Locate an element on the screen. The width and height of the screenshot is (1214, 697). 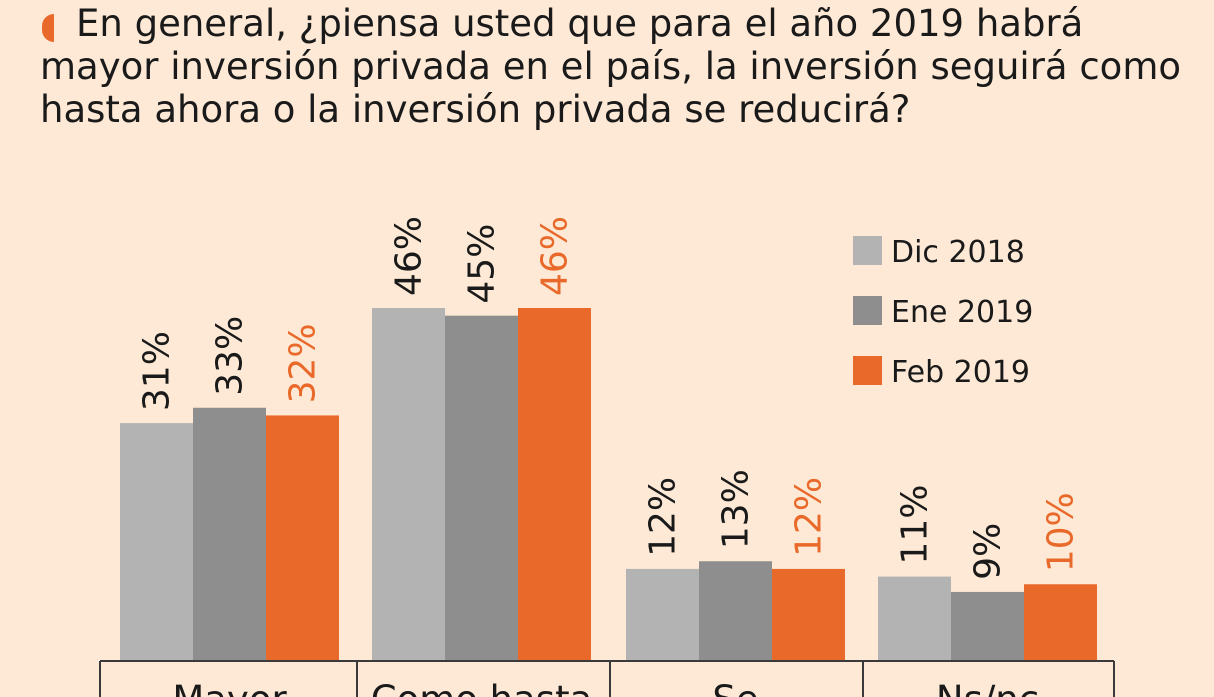
legend-label-feb-2019: Feb 2019 is located at coordinates (960, 372).